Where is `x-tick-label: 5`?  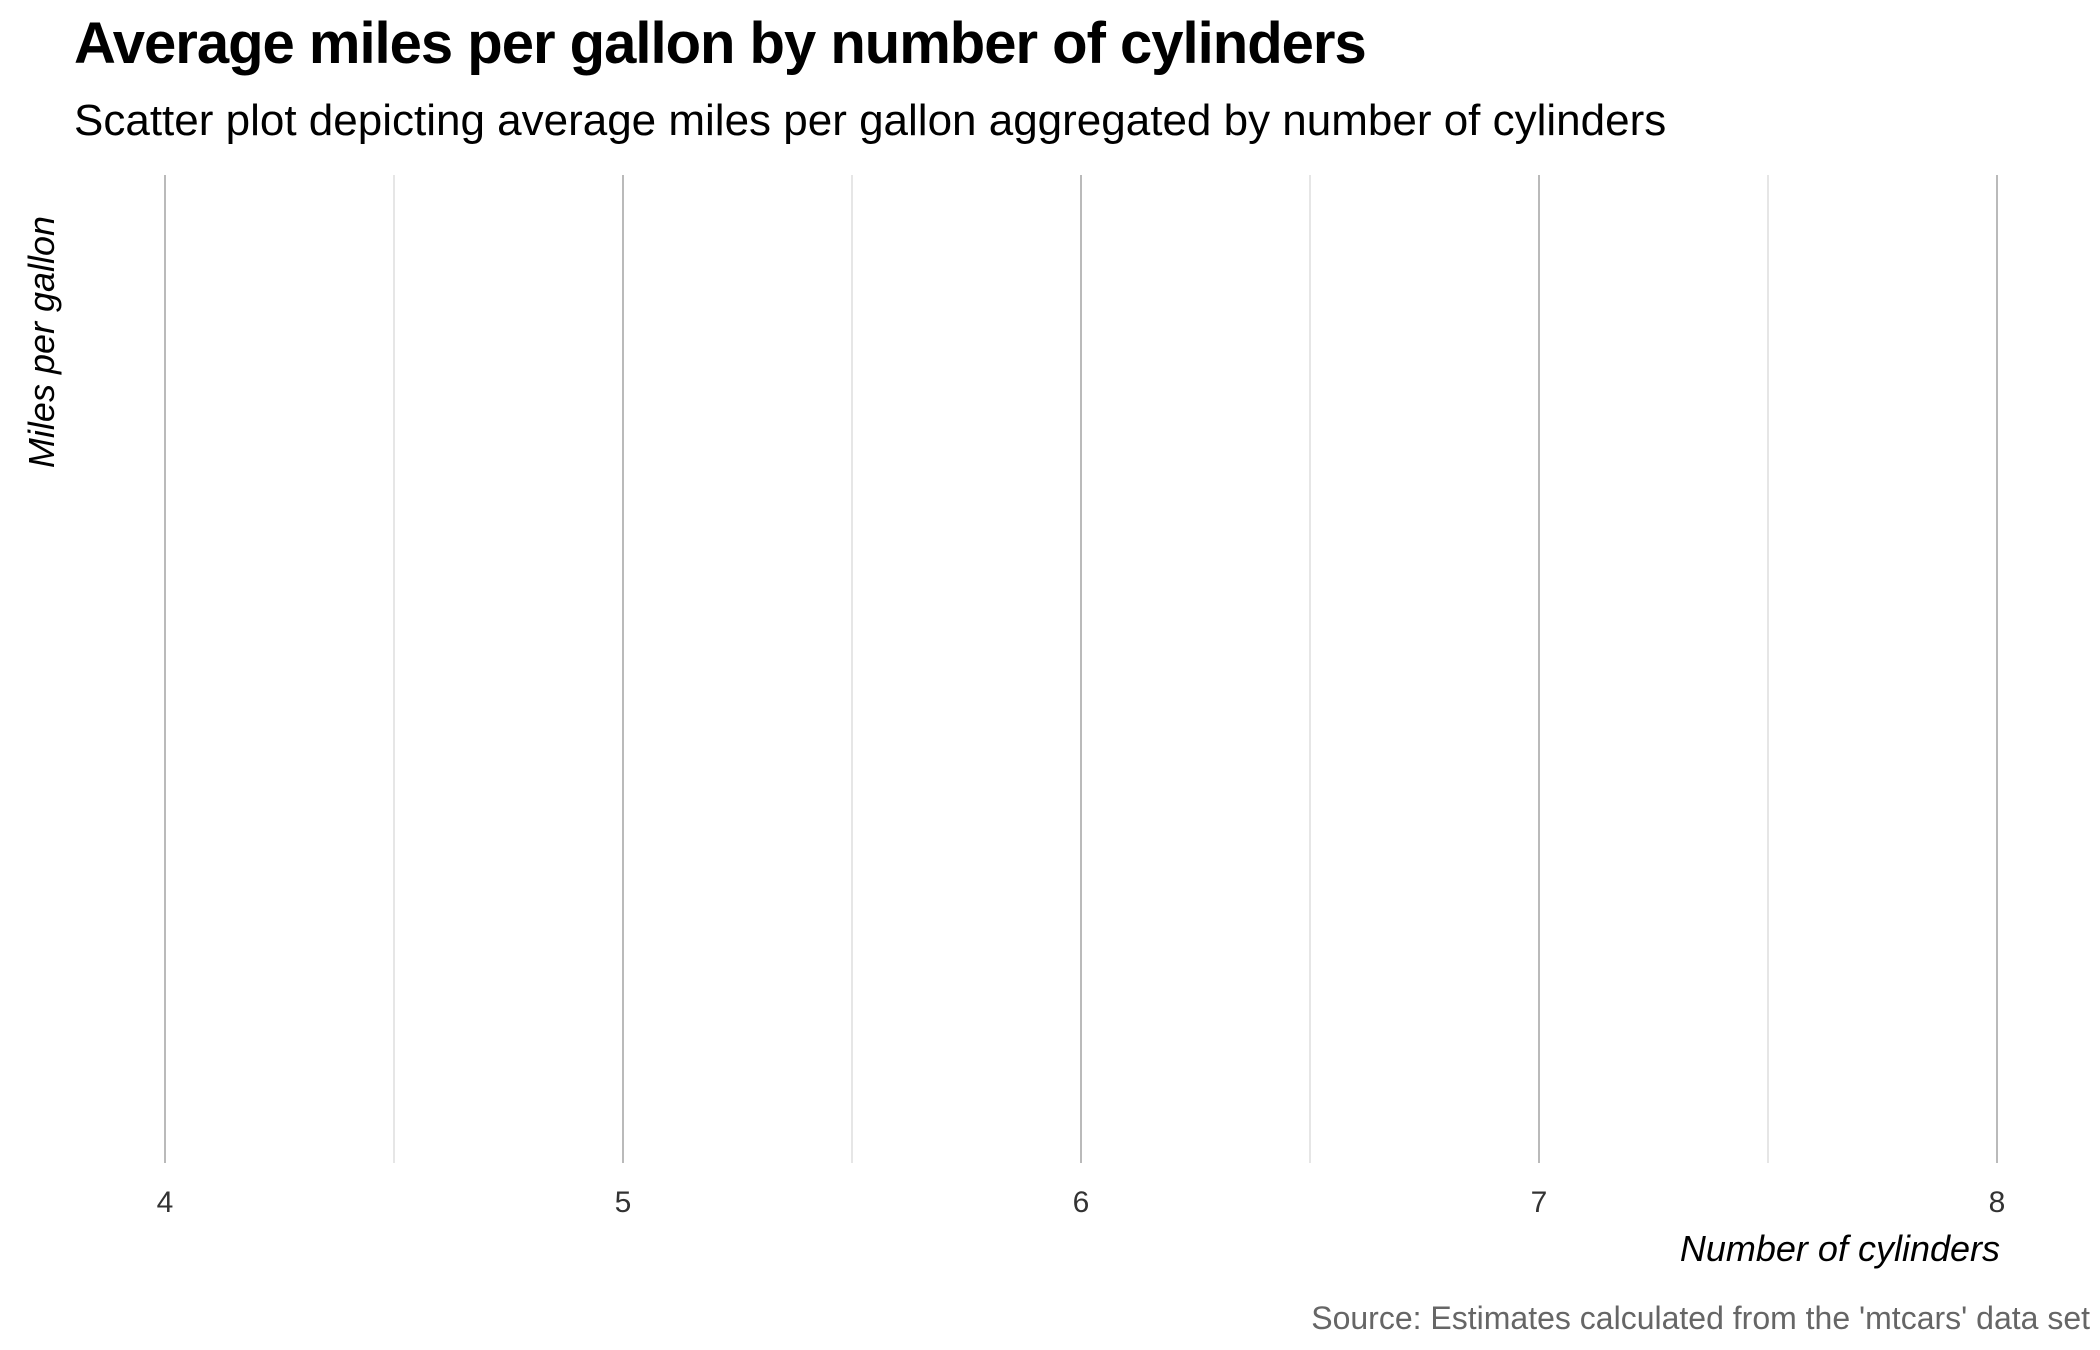 x-tick-label: 5 is located at coordinates (623, 1202).